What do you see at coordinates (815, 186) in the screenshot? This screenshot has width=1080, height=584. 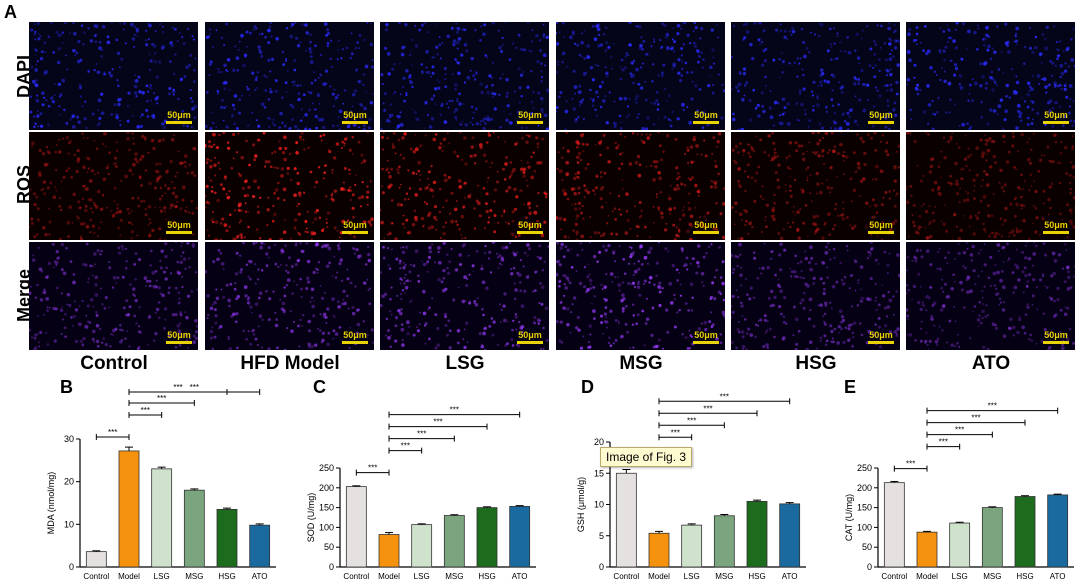 I see `ros-image-hsg: 50μm` at bounding box center [815, 186].